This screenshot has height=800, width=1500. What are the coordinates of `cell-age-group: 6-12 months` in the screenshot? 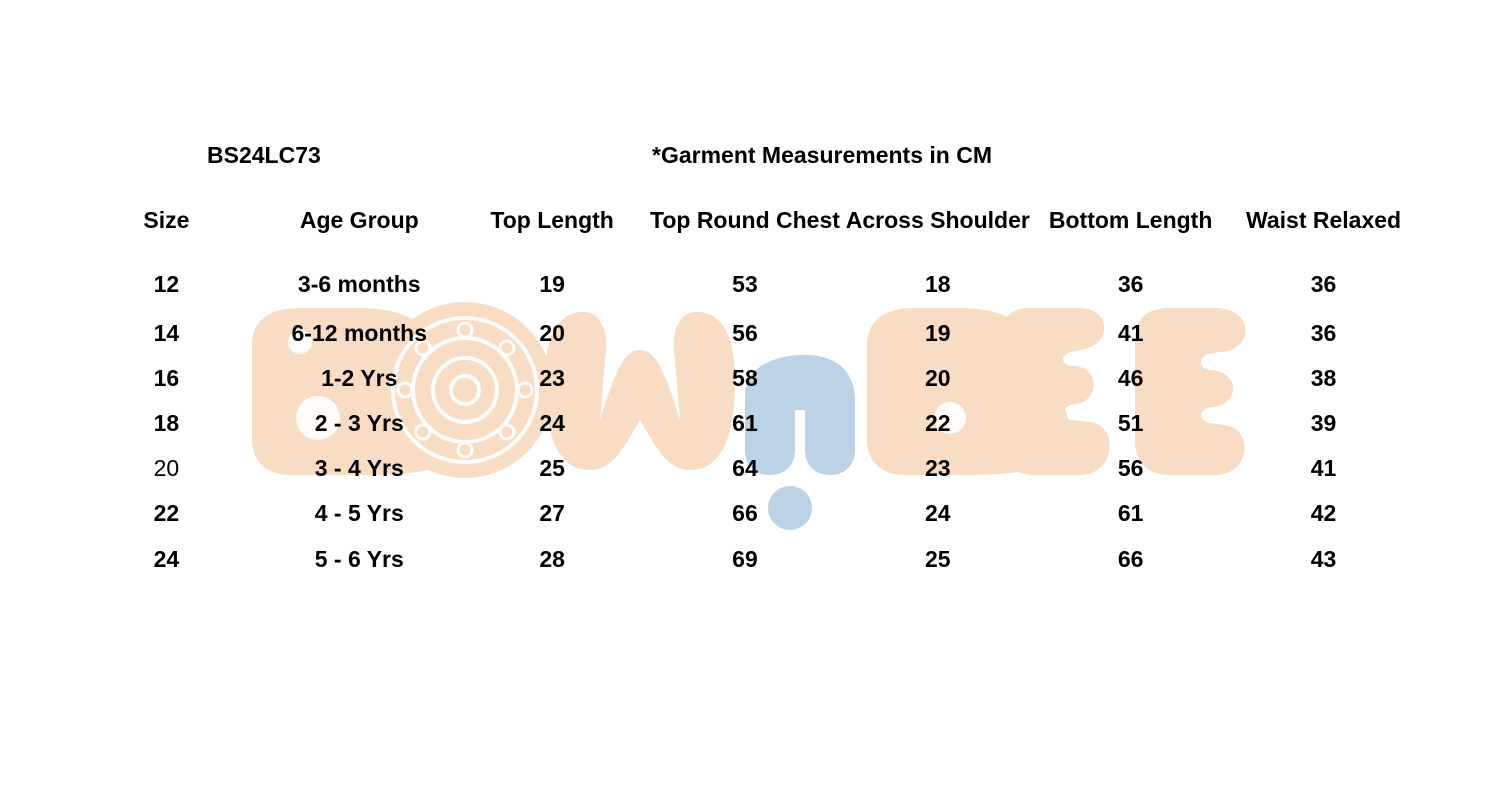 It's located at (359, 332).